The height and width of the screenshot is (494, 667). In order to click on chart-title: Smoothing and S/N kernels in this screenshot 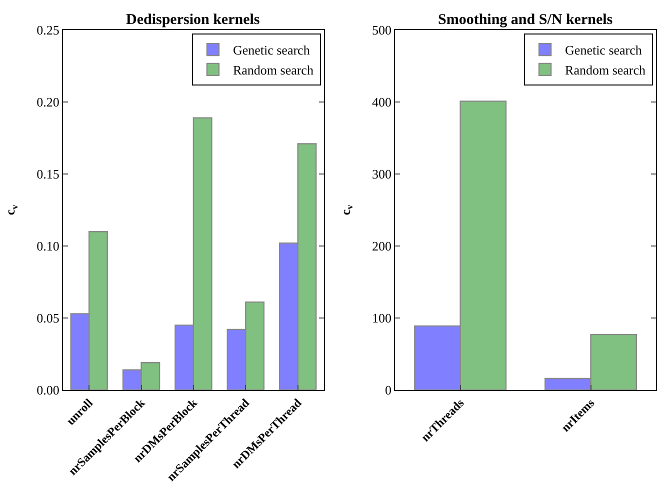, I will do `click(525, 20)`.